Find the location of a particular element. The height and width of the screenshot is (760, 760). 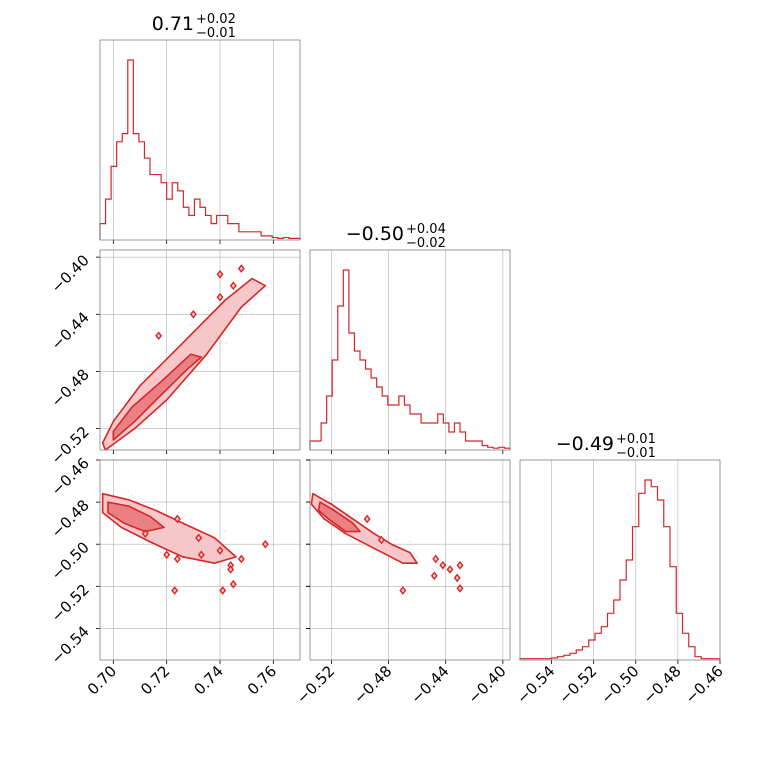

x-tick-label-p0-3: 0.76 is located at coordinates (262, 680).